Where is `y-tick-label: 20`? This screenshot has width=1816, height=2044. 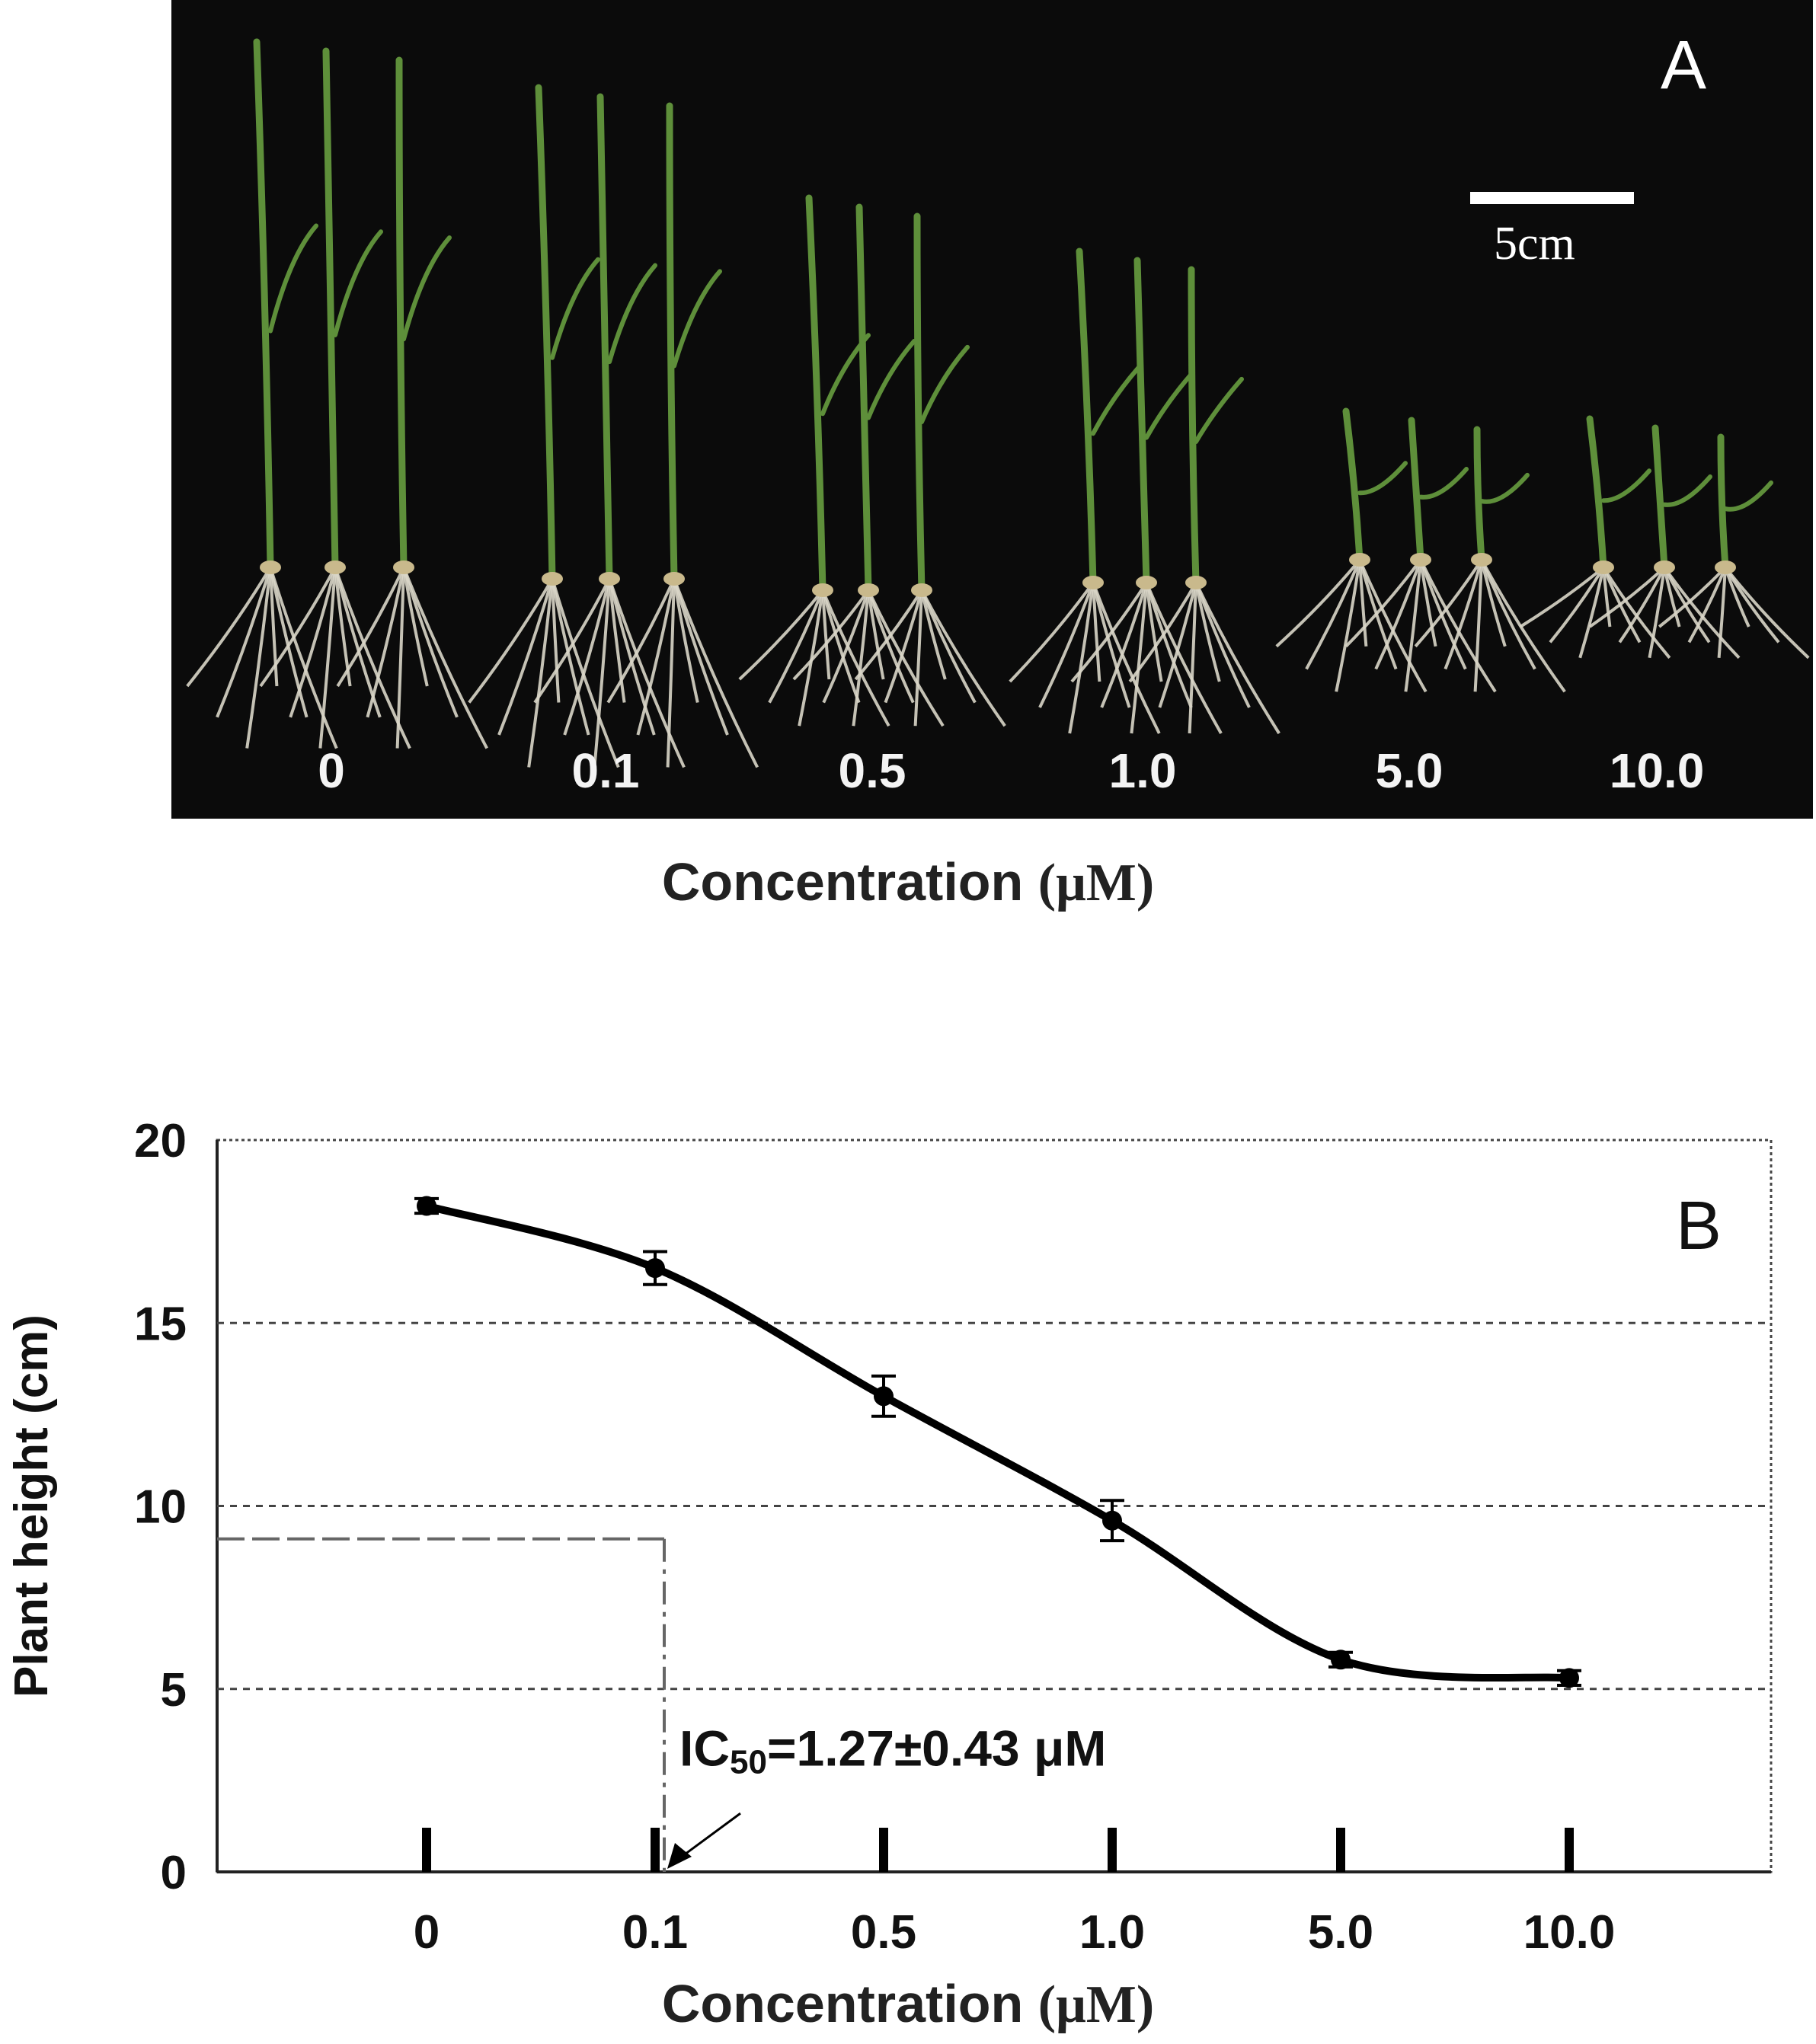 y-tick-label: 20 is located at coordinates (160, 1141).